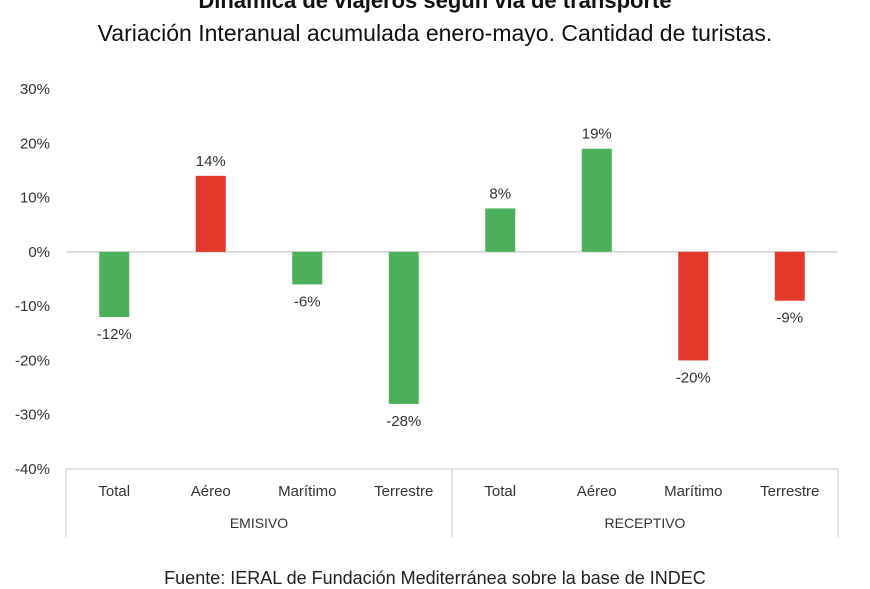 The image size is (870, 589). I want to click on data-label: 19%, so click(597, 134).